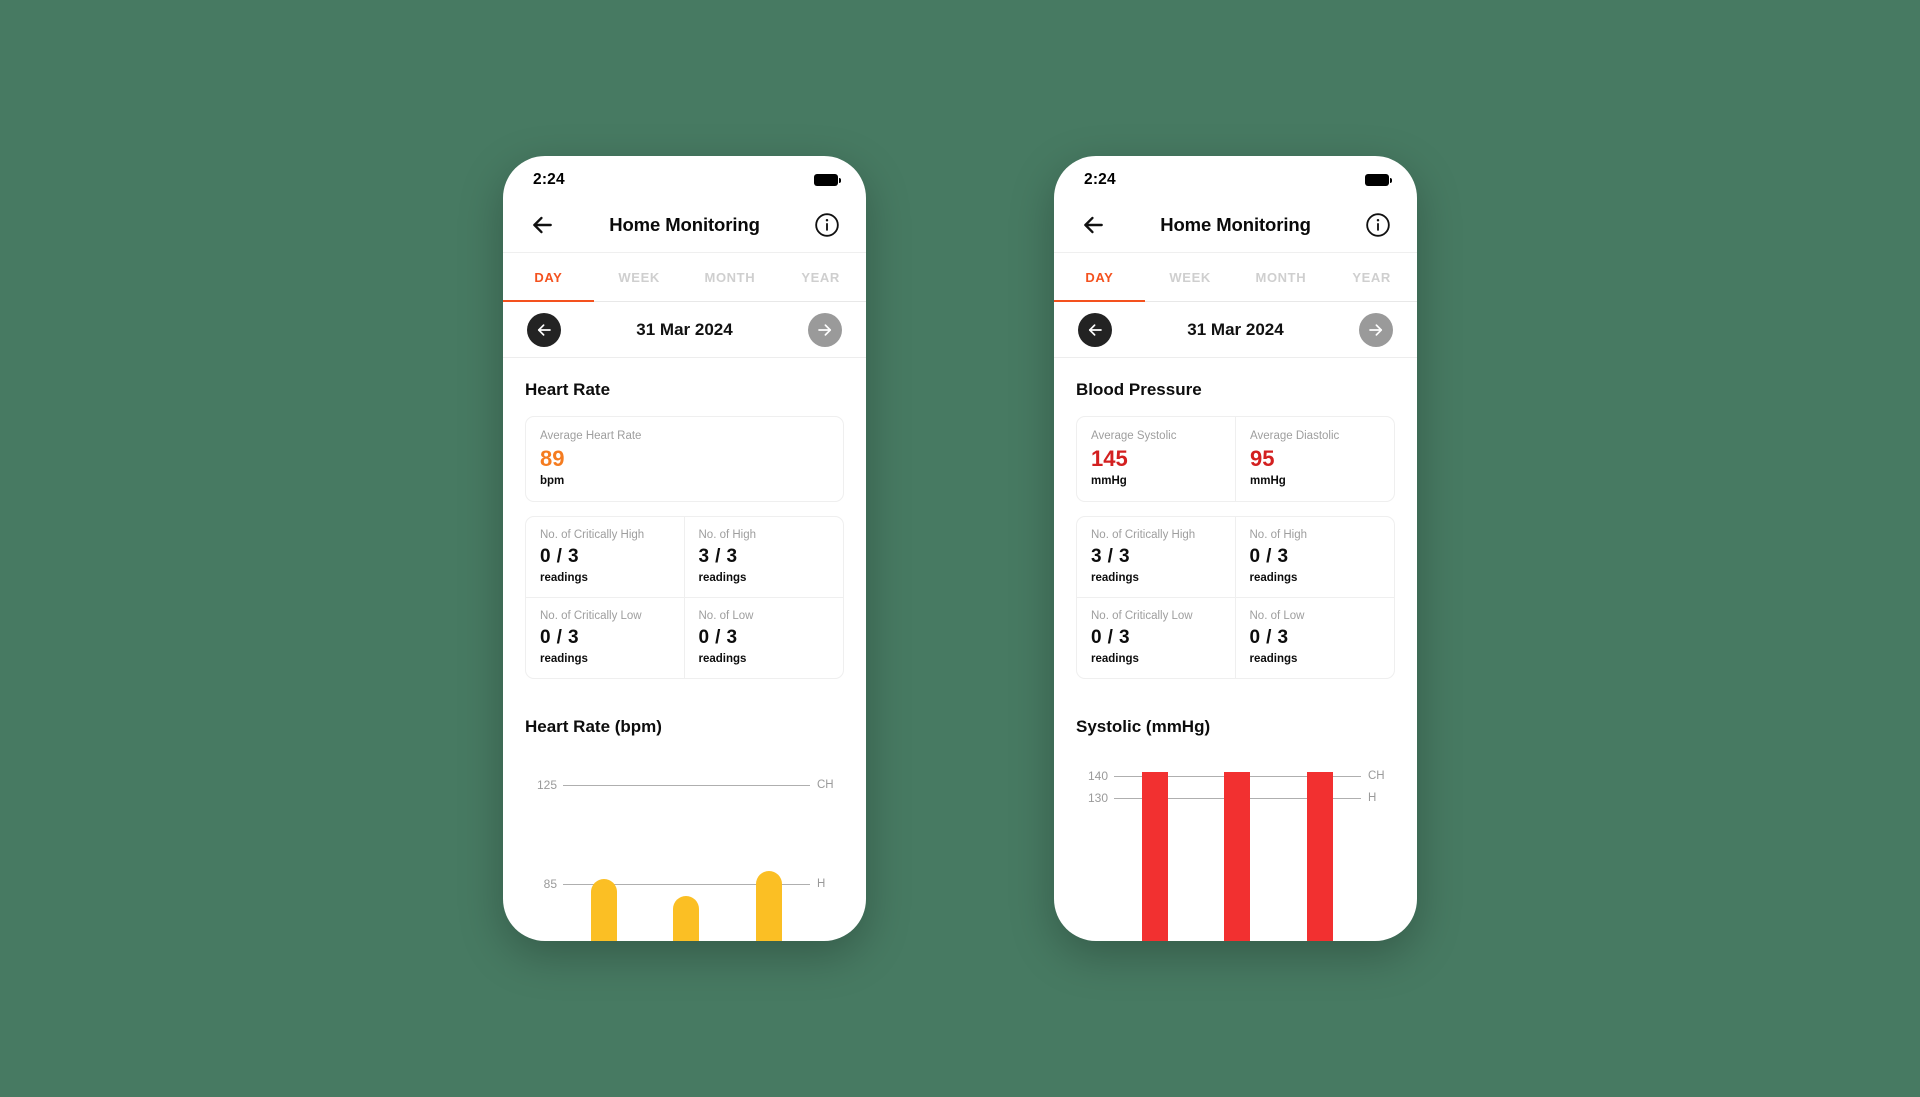 The width and height of the screenshot is (1920, 1097). What do you see at coordinates (1232, 798) in the screenshot?
I see `gridline: 130 H` at bounding box center [1232, 798].